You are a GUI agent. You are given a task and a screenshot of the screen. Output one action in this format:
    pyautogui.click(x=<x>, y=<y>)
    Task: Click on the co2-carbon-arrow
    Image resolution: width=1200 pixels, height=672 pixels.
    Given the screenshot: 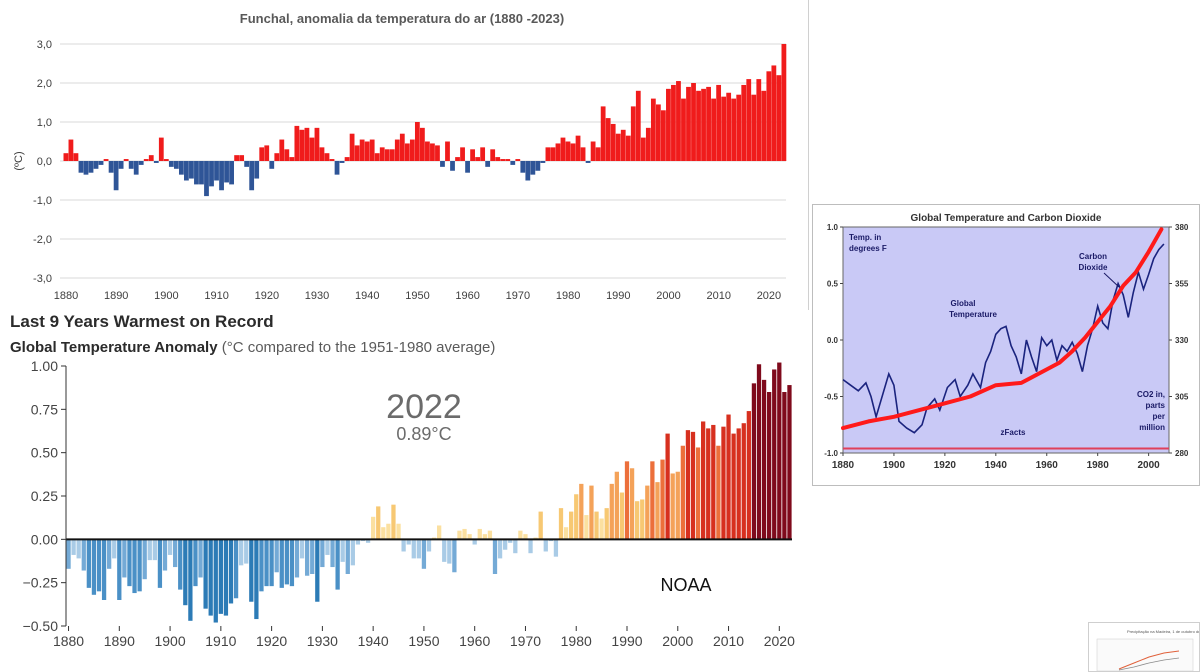 What is the action you would take?
    pyautogui.click(x=1111, y=280)
    